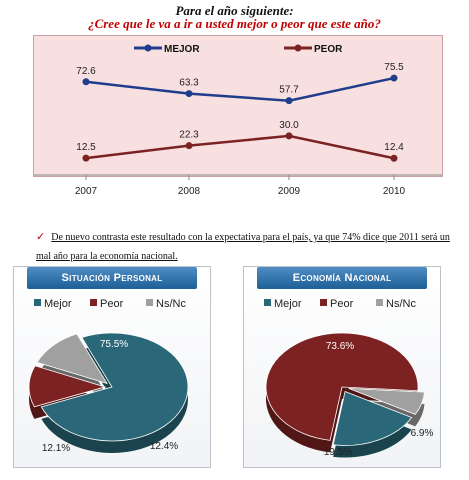 This screenshot has width=469, height=480. Describe the element at coordinates (41, 237) in the screenshot. I see `check-icon: ✓` at that location.